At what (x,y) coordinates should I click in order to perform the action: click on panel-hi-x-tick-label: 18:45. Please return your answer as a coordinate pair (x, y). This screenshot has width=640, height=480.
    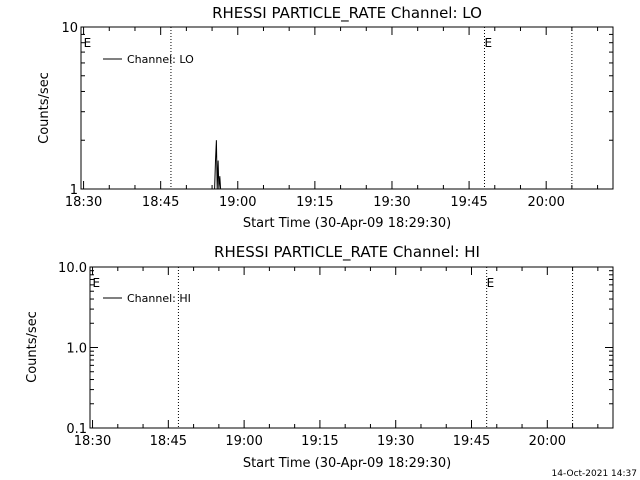
    Looking at the image, I should click on (168, 441).